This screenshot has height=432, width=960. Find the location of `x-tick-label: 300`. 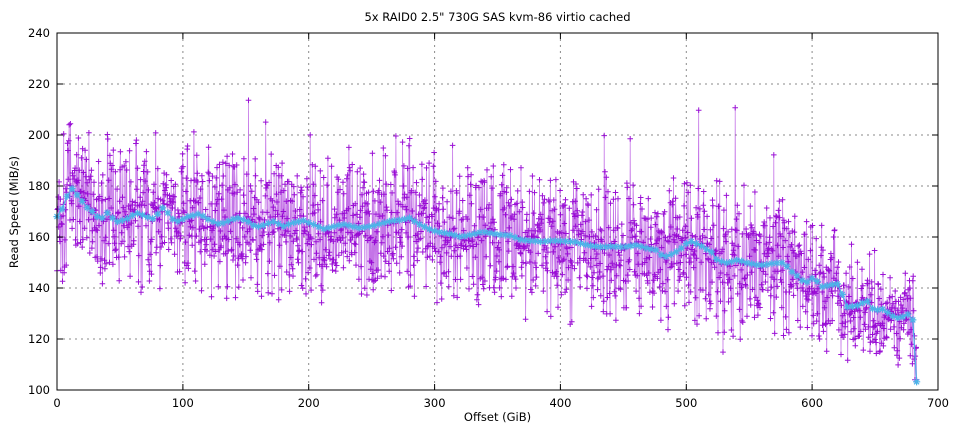

x-tick-label: 300 is located at coordinates (434, 403).